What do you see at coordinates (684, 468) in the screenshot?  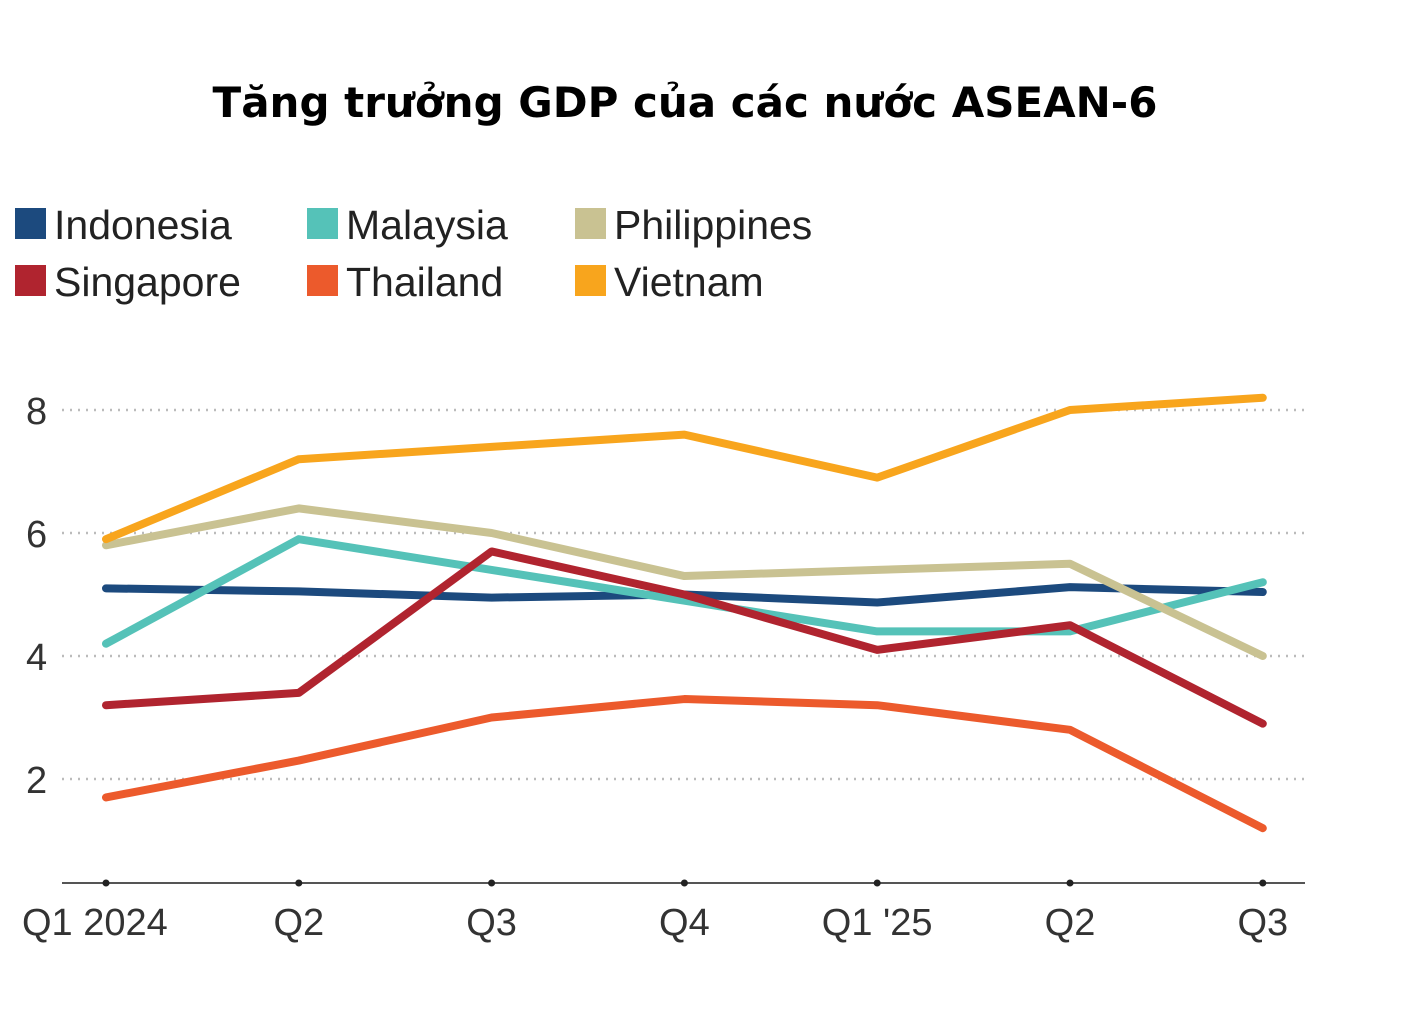 I see `series-line-vietnam` at bounding box center [684, 468].